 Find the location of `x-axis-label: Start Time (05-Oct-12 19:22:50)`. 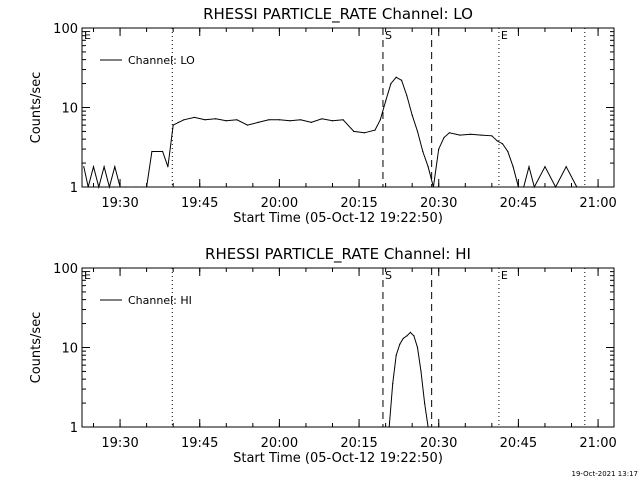

x-axis-label: Start Time (05-Oct-12 19:22:50) is located at coordinates (338, 218).